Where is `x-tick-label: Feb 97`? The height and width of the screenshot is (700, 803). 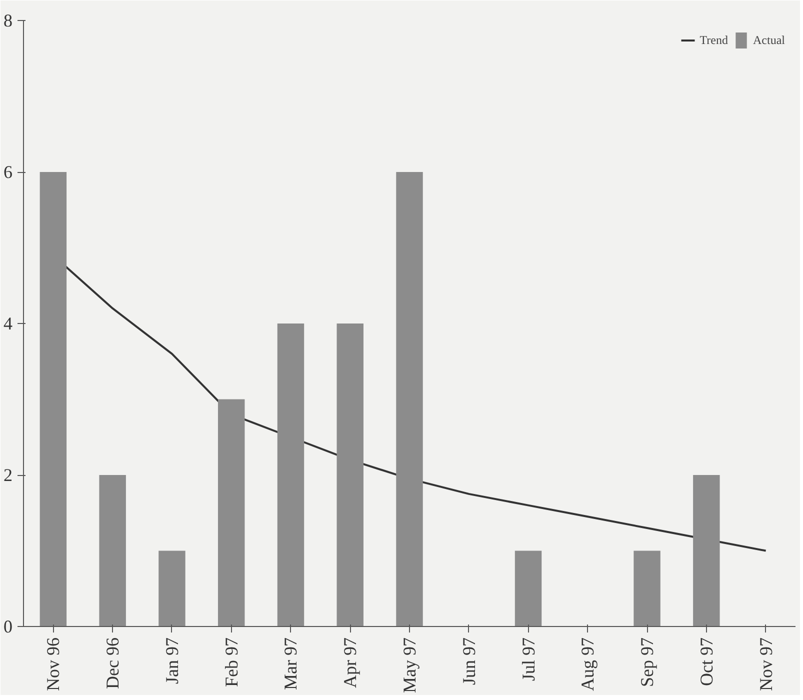 x-tick-label: Feb 97 is located at coordinates (231, 662).